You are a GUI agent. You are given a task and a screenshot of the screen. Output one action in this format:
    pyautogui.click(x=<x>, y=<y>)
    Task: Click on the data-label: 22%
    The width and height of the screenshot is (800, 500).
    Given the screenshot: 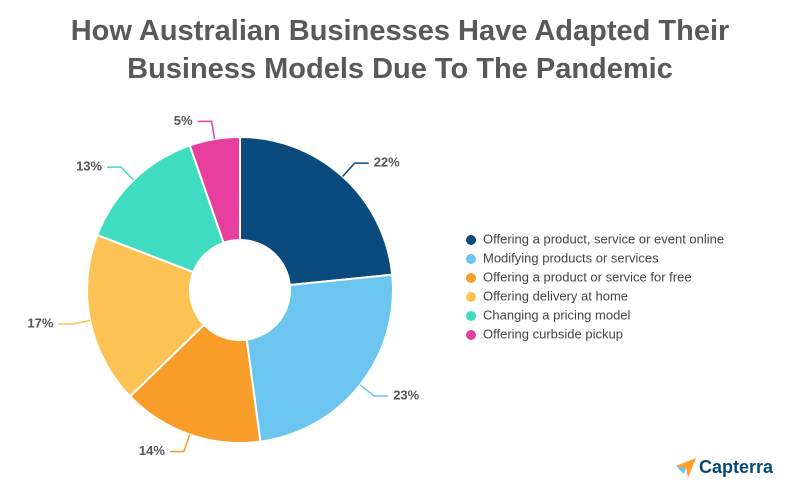 What is the action you would take?
    pyautogui.click(x=387, y=162)
    